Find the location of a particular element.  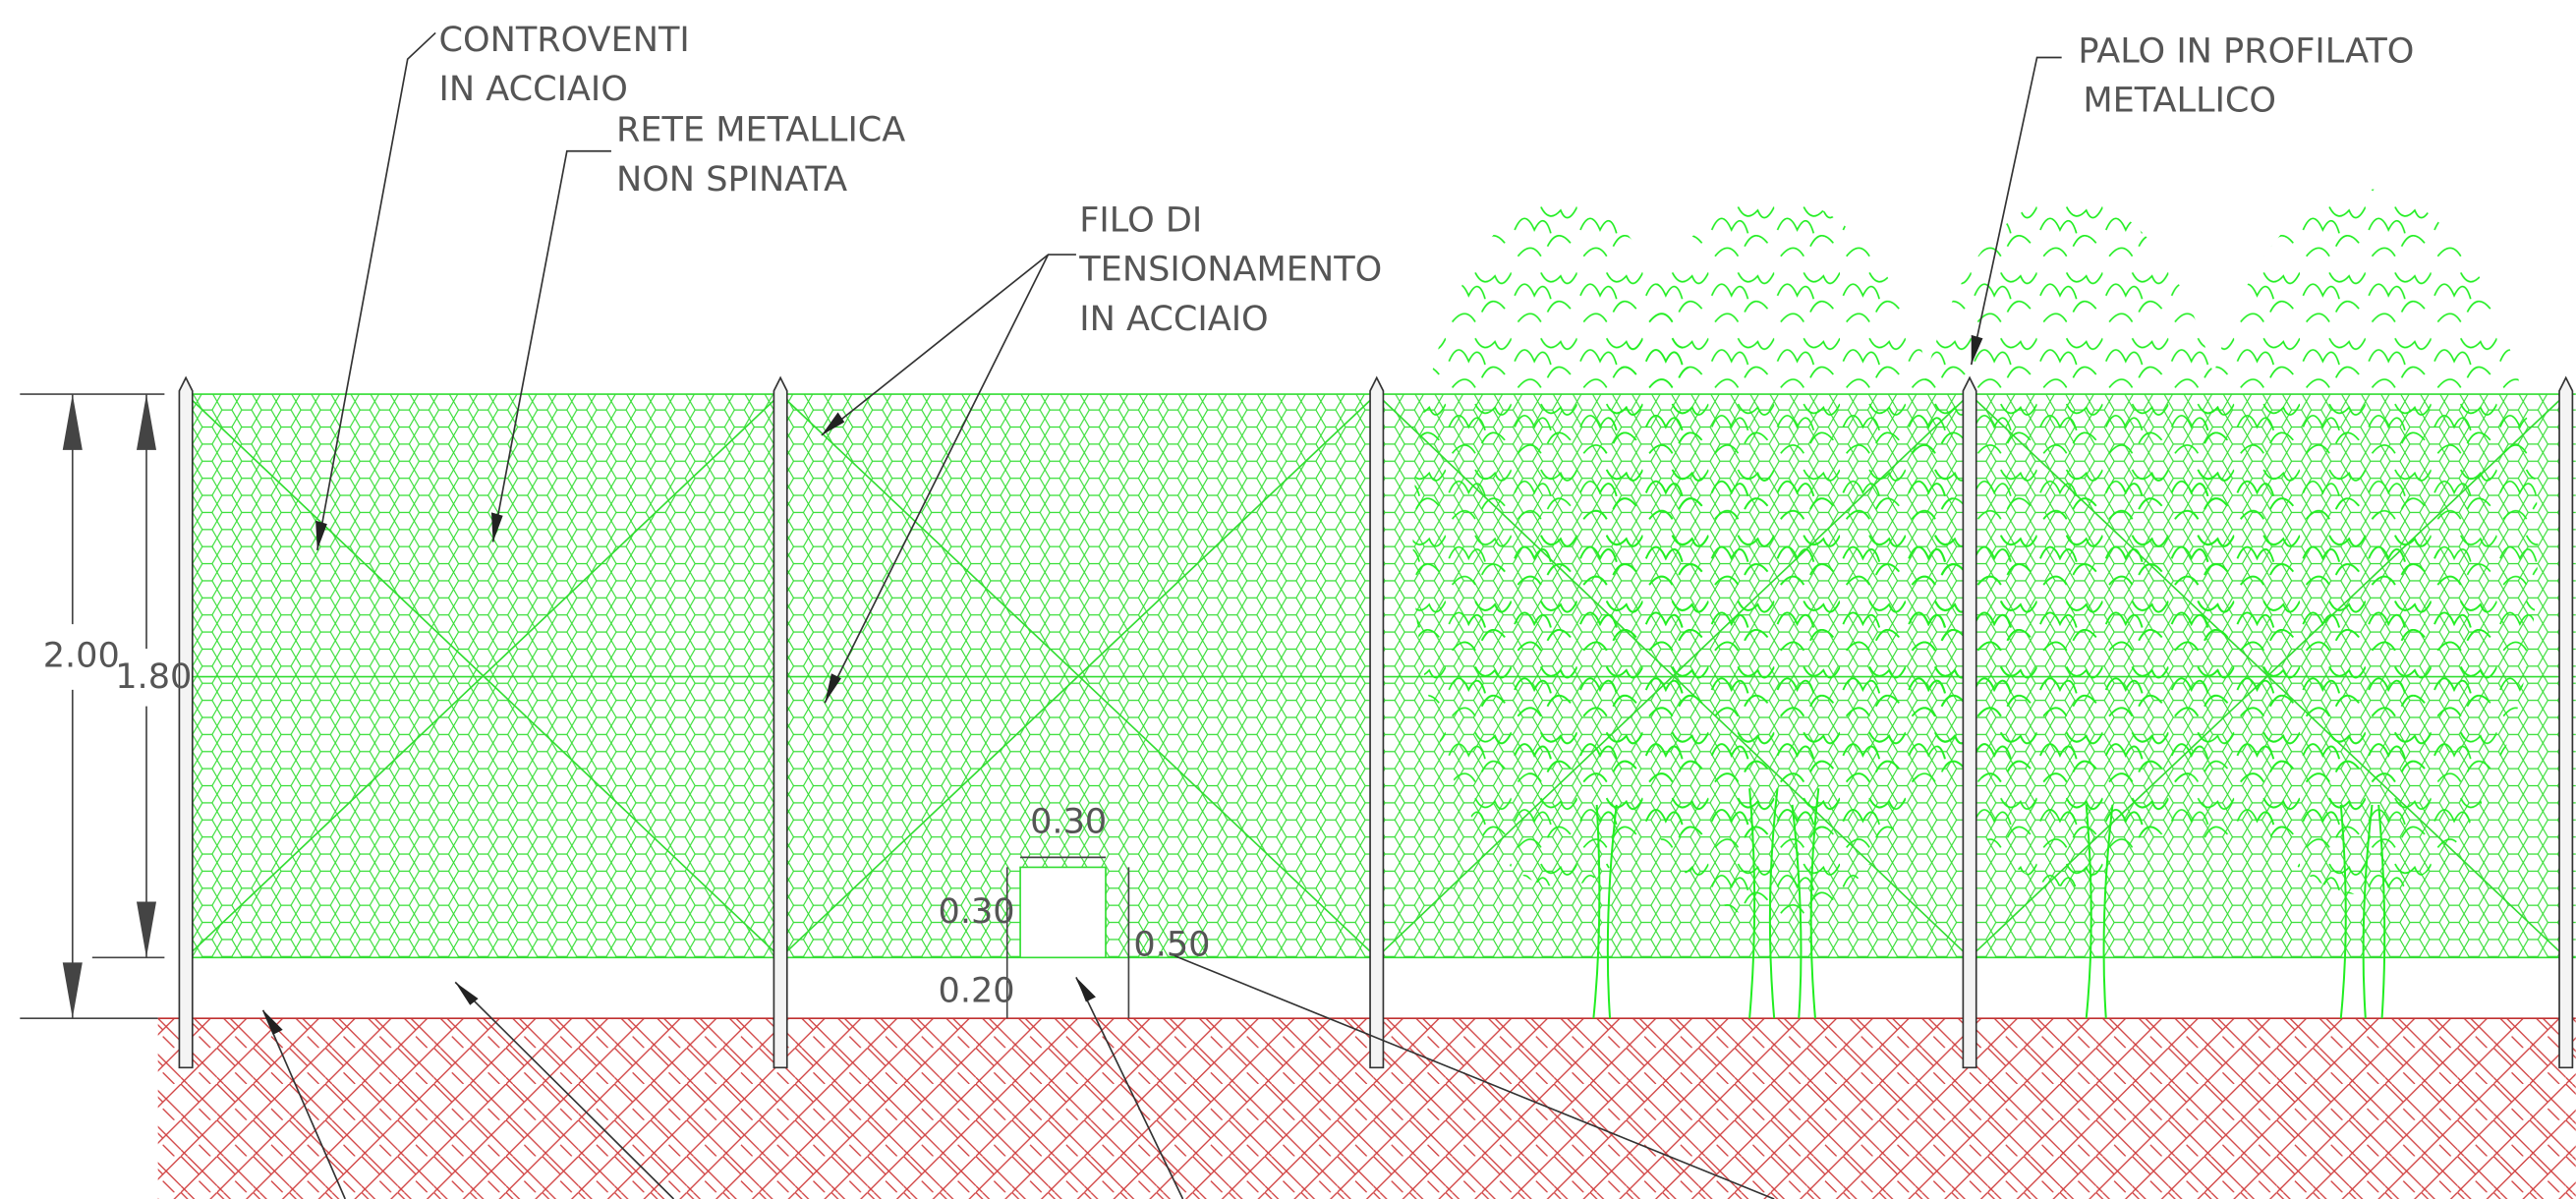

opening-edge is located at coordinates (1063, 912).